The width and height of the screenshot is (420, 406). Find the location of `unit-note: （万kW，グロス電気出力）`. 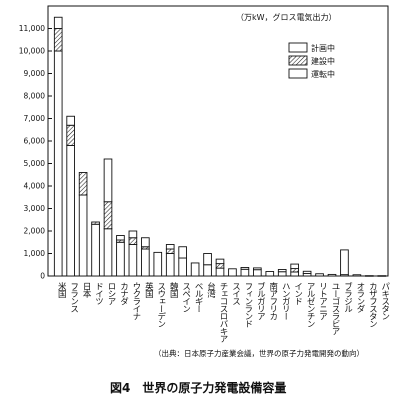

unit-note: （万kW，グロス電気出力） is located at coordinates (286, 17).